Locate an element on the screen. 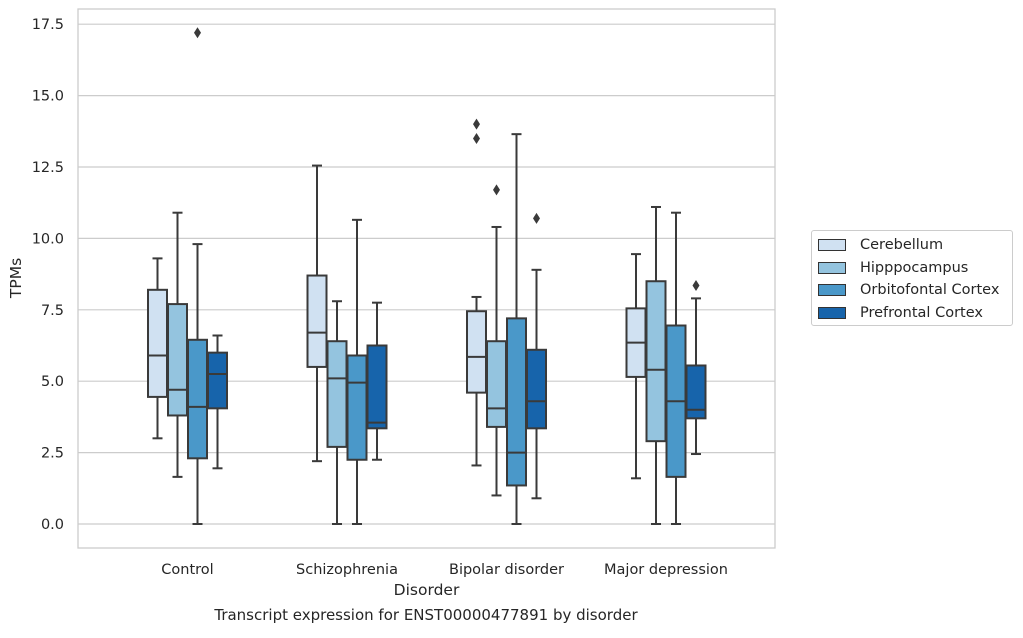 Image resolution: width=1023 pixels, height=638 pixels. legend-label: Cerebellum is located at coordinates (902, 245).